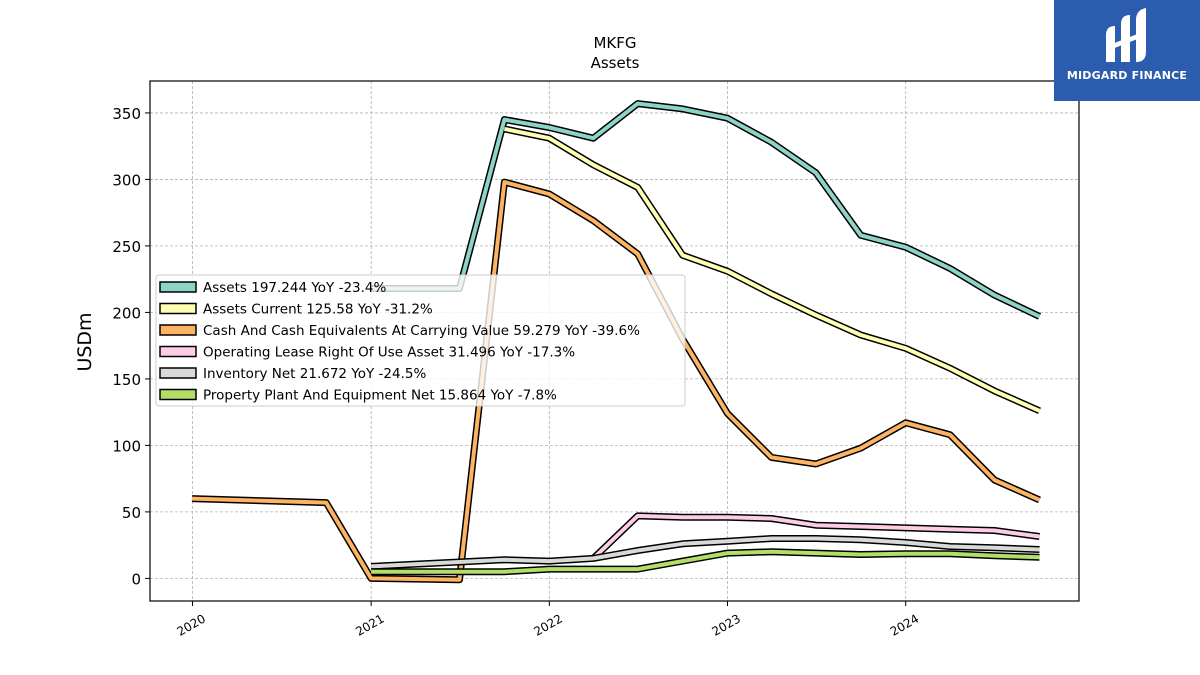 The width and height of the screenshot is (1200, 675). I want to click on x-tick-label: 2022, so click(547, 624).